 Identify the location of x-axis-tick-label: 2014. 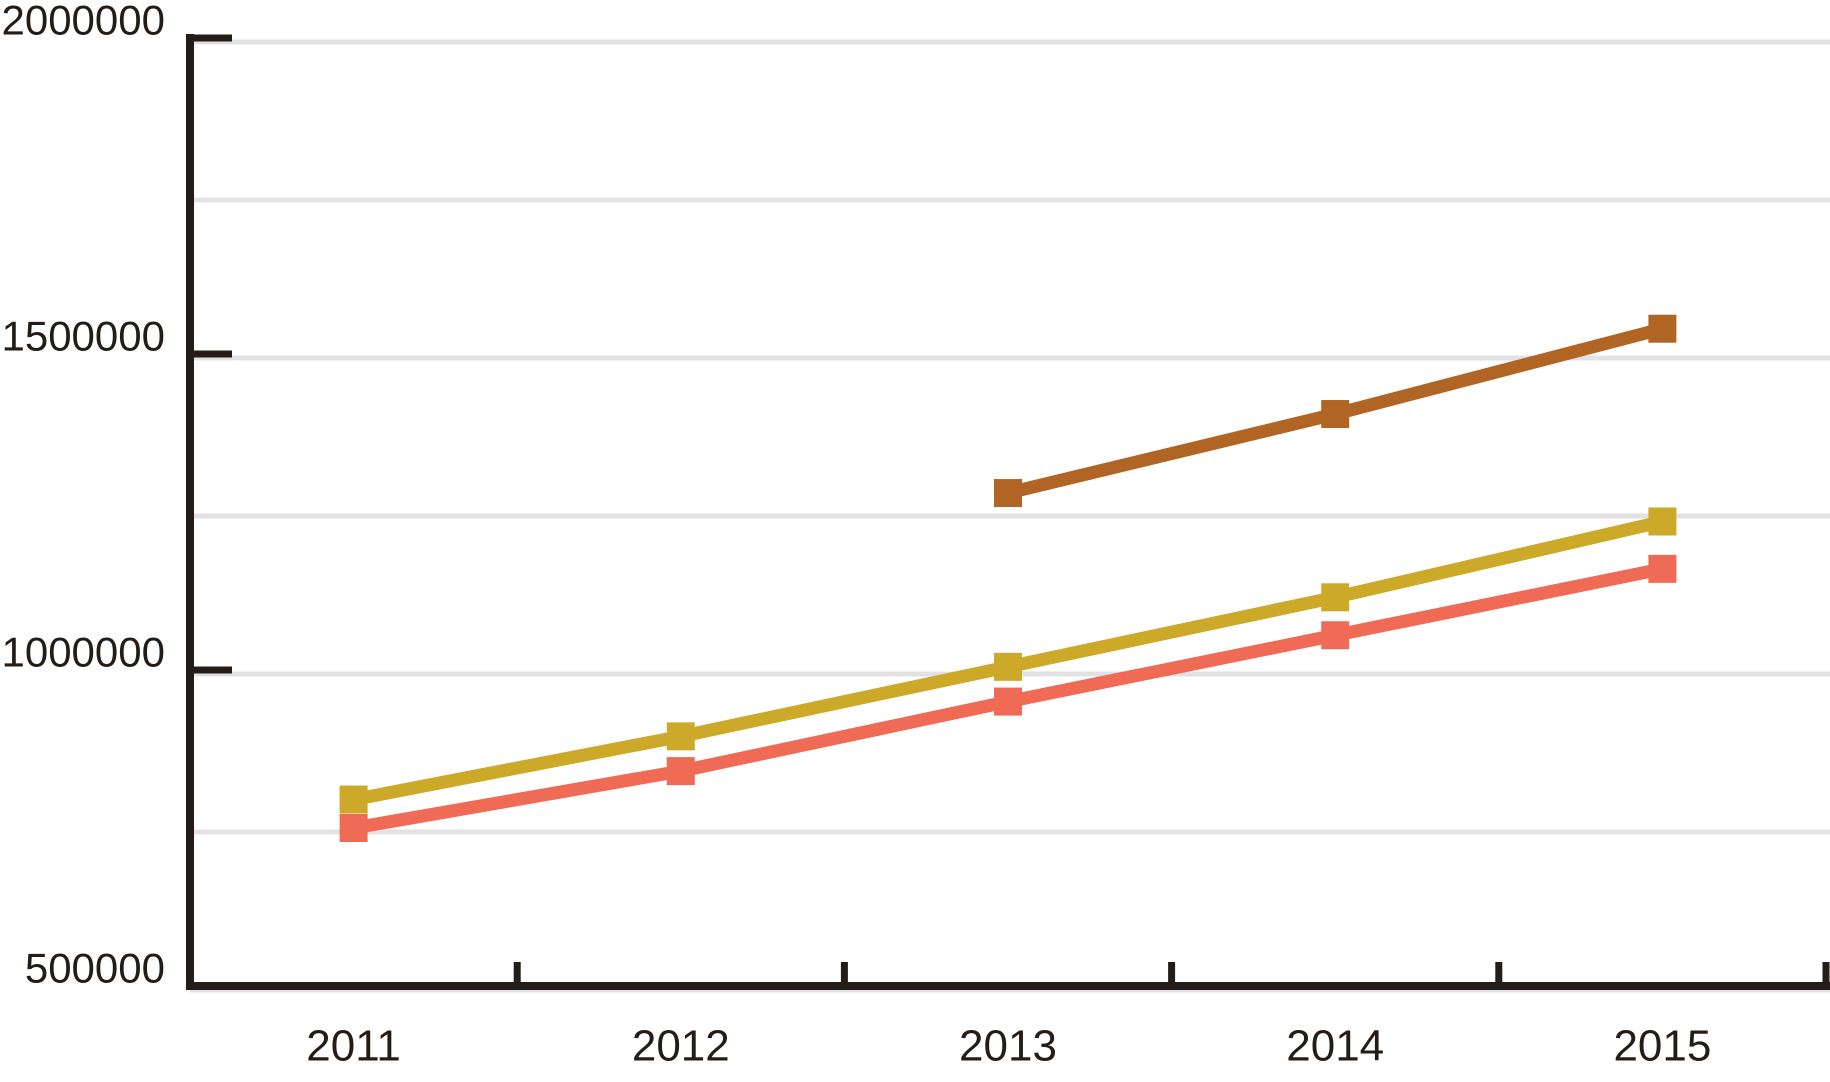
(1335, 1046).